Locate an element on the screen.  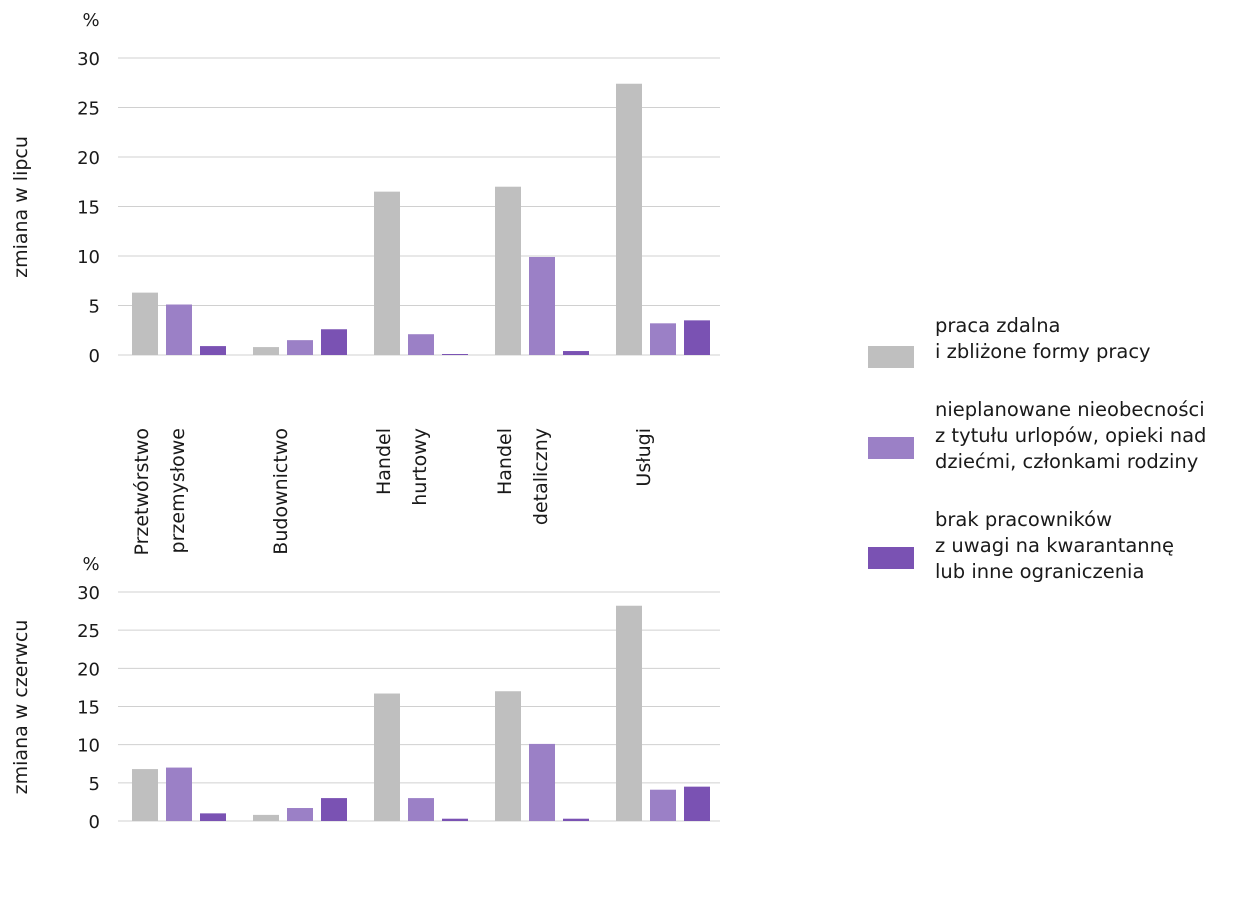
category-label-przetworstwo: Przetwórstwo przemysłowe is located at coordinates (160, 492).